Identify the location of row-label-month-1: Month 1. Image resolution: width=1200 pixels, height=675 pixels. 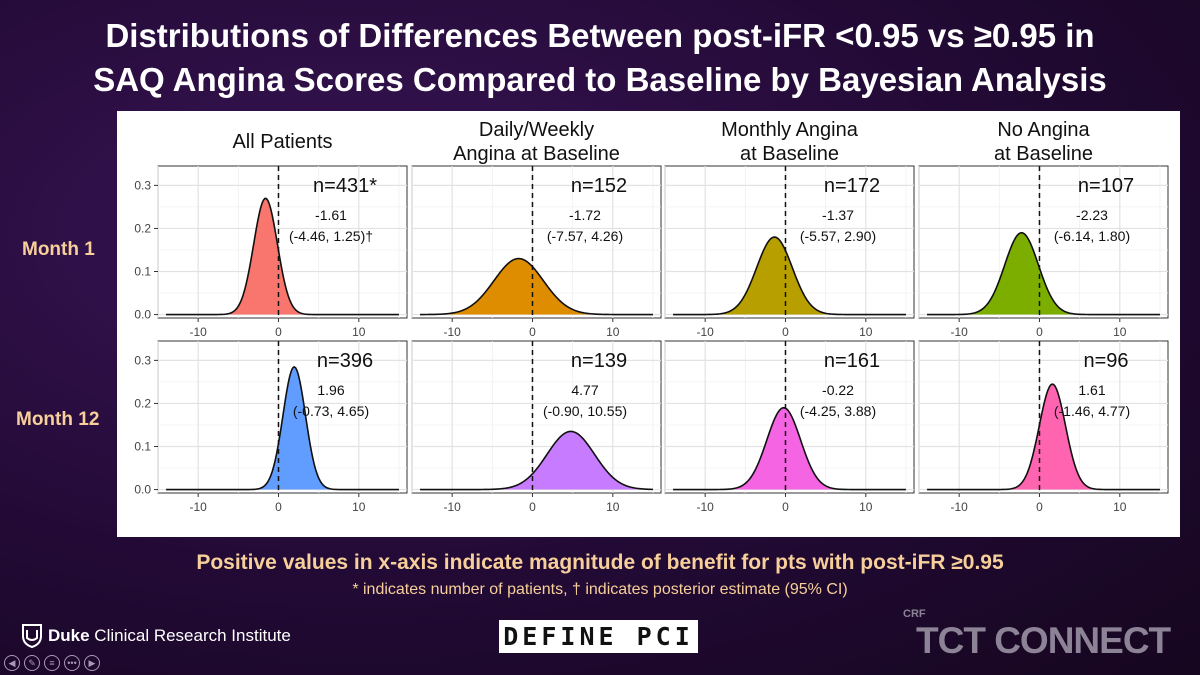
(58, 249).